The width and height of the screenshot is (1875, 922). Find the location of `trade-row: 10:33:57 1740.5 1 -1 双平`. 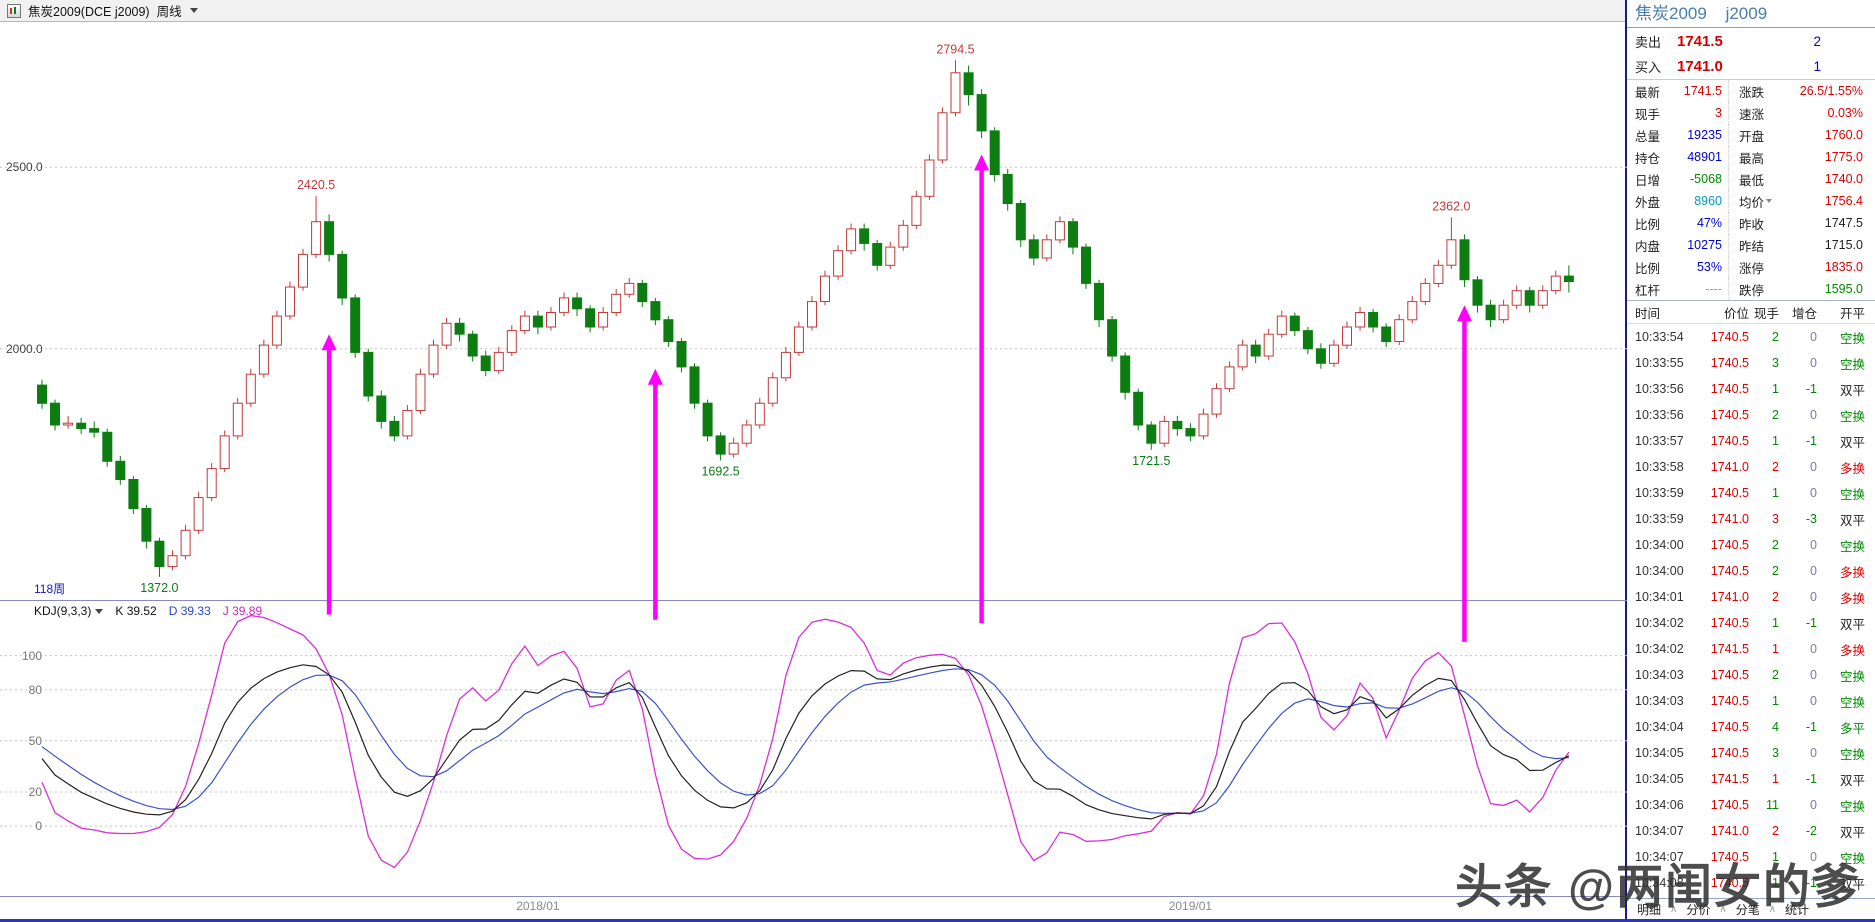

trade-row: 10:33:57 1740.5 1 -1 双平 is located at coordinates (1751, 441).